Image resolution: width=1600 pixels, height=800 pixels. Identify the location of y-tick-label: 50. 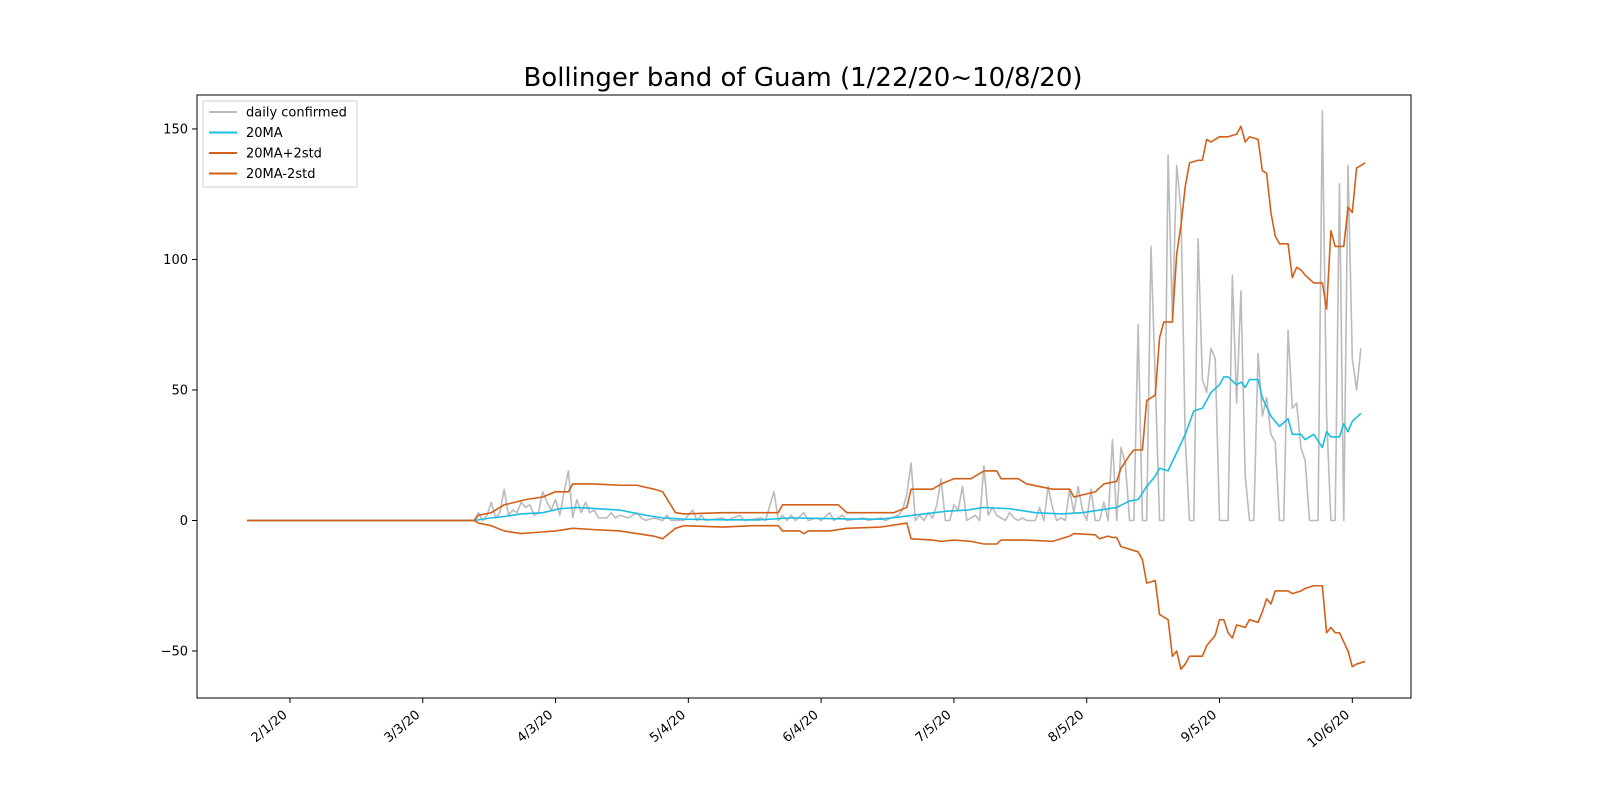
(179, 390).